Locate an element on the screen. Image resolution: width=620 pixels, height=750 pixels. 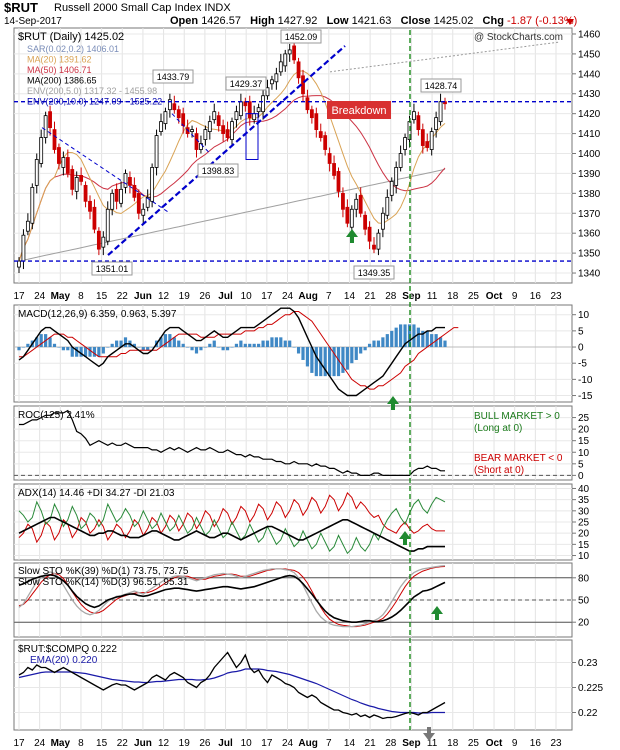
y-tick-label: 1460 is located at coordinates (589, 34).